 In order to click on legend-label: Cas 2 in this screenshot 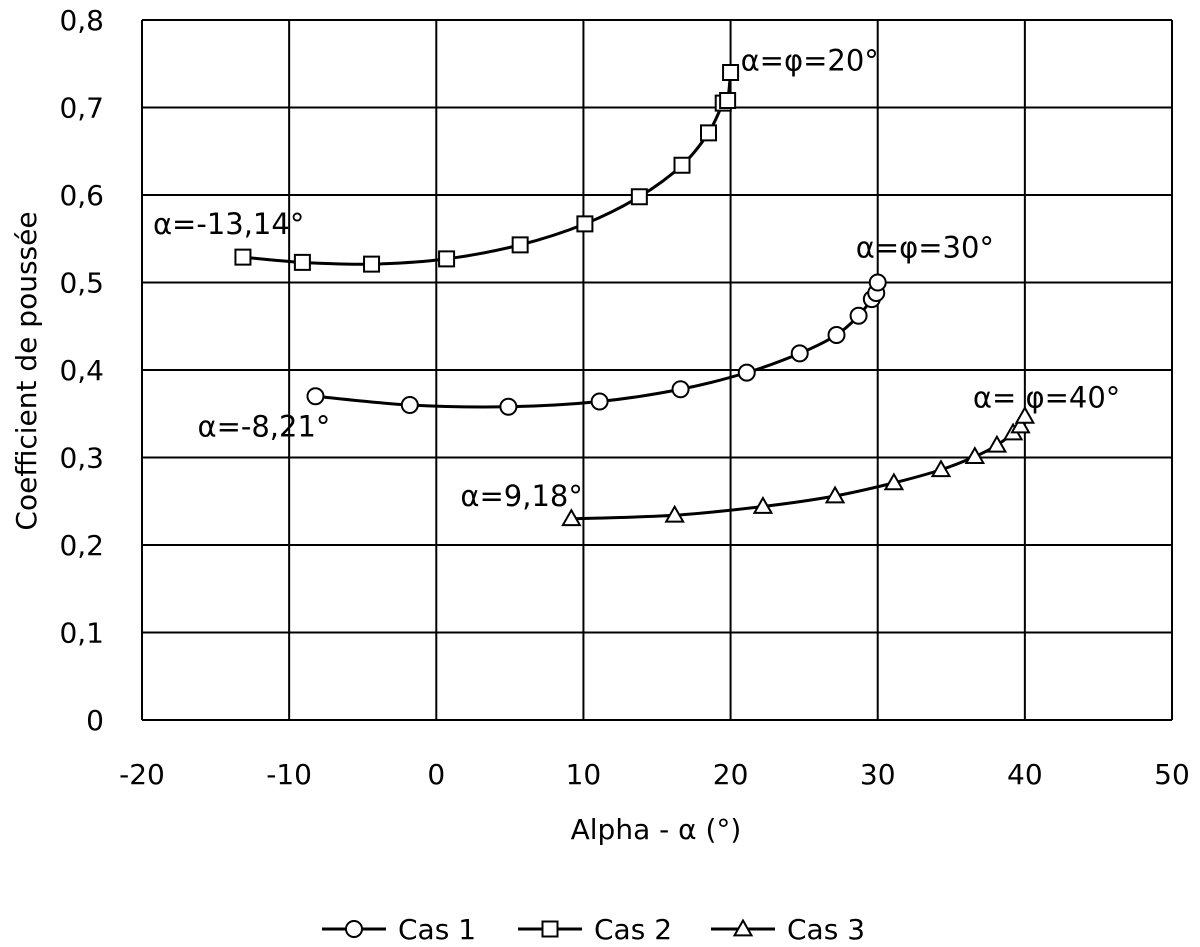, I will do `click(633, 929)`.